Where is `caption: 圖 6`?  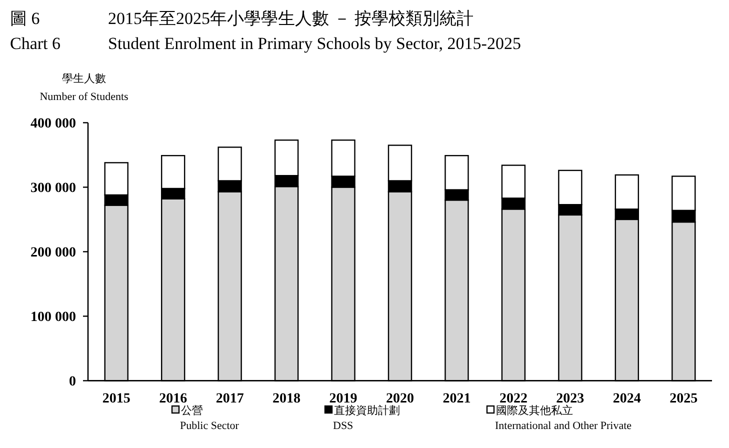
caption: 圖 6 is located at coordinates (25, 18).